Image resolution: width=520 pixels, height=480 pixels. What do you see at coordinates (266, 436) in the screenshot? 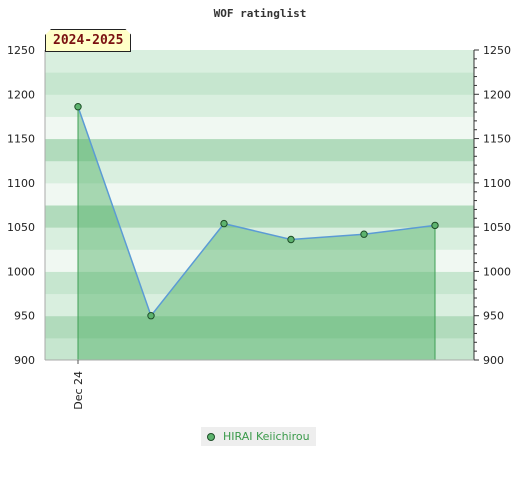
I see `legend-label: HIRAI Keiichirou` at bounding box center [266, 436].